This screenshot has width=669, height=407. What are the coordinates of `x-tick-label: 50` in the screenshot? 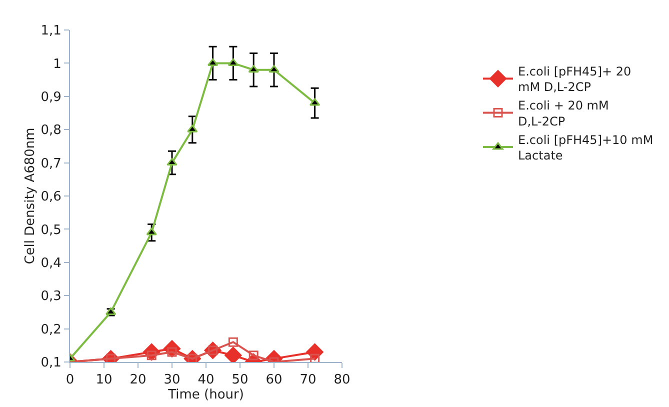 It's located at (240, 380).